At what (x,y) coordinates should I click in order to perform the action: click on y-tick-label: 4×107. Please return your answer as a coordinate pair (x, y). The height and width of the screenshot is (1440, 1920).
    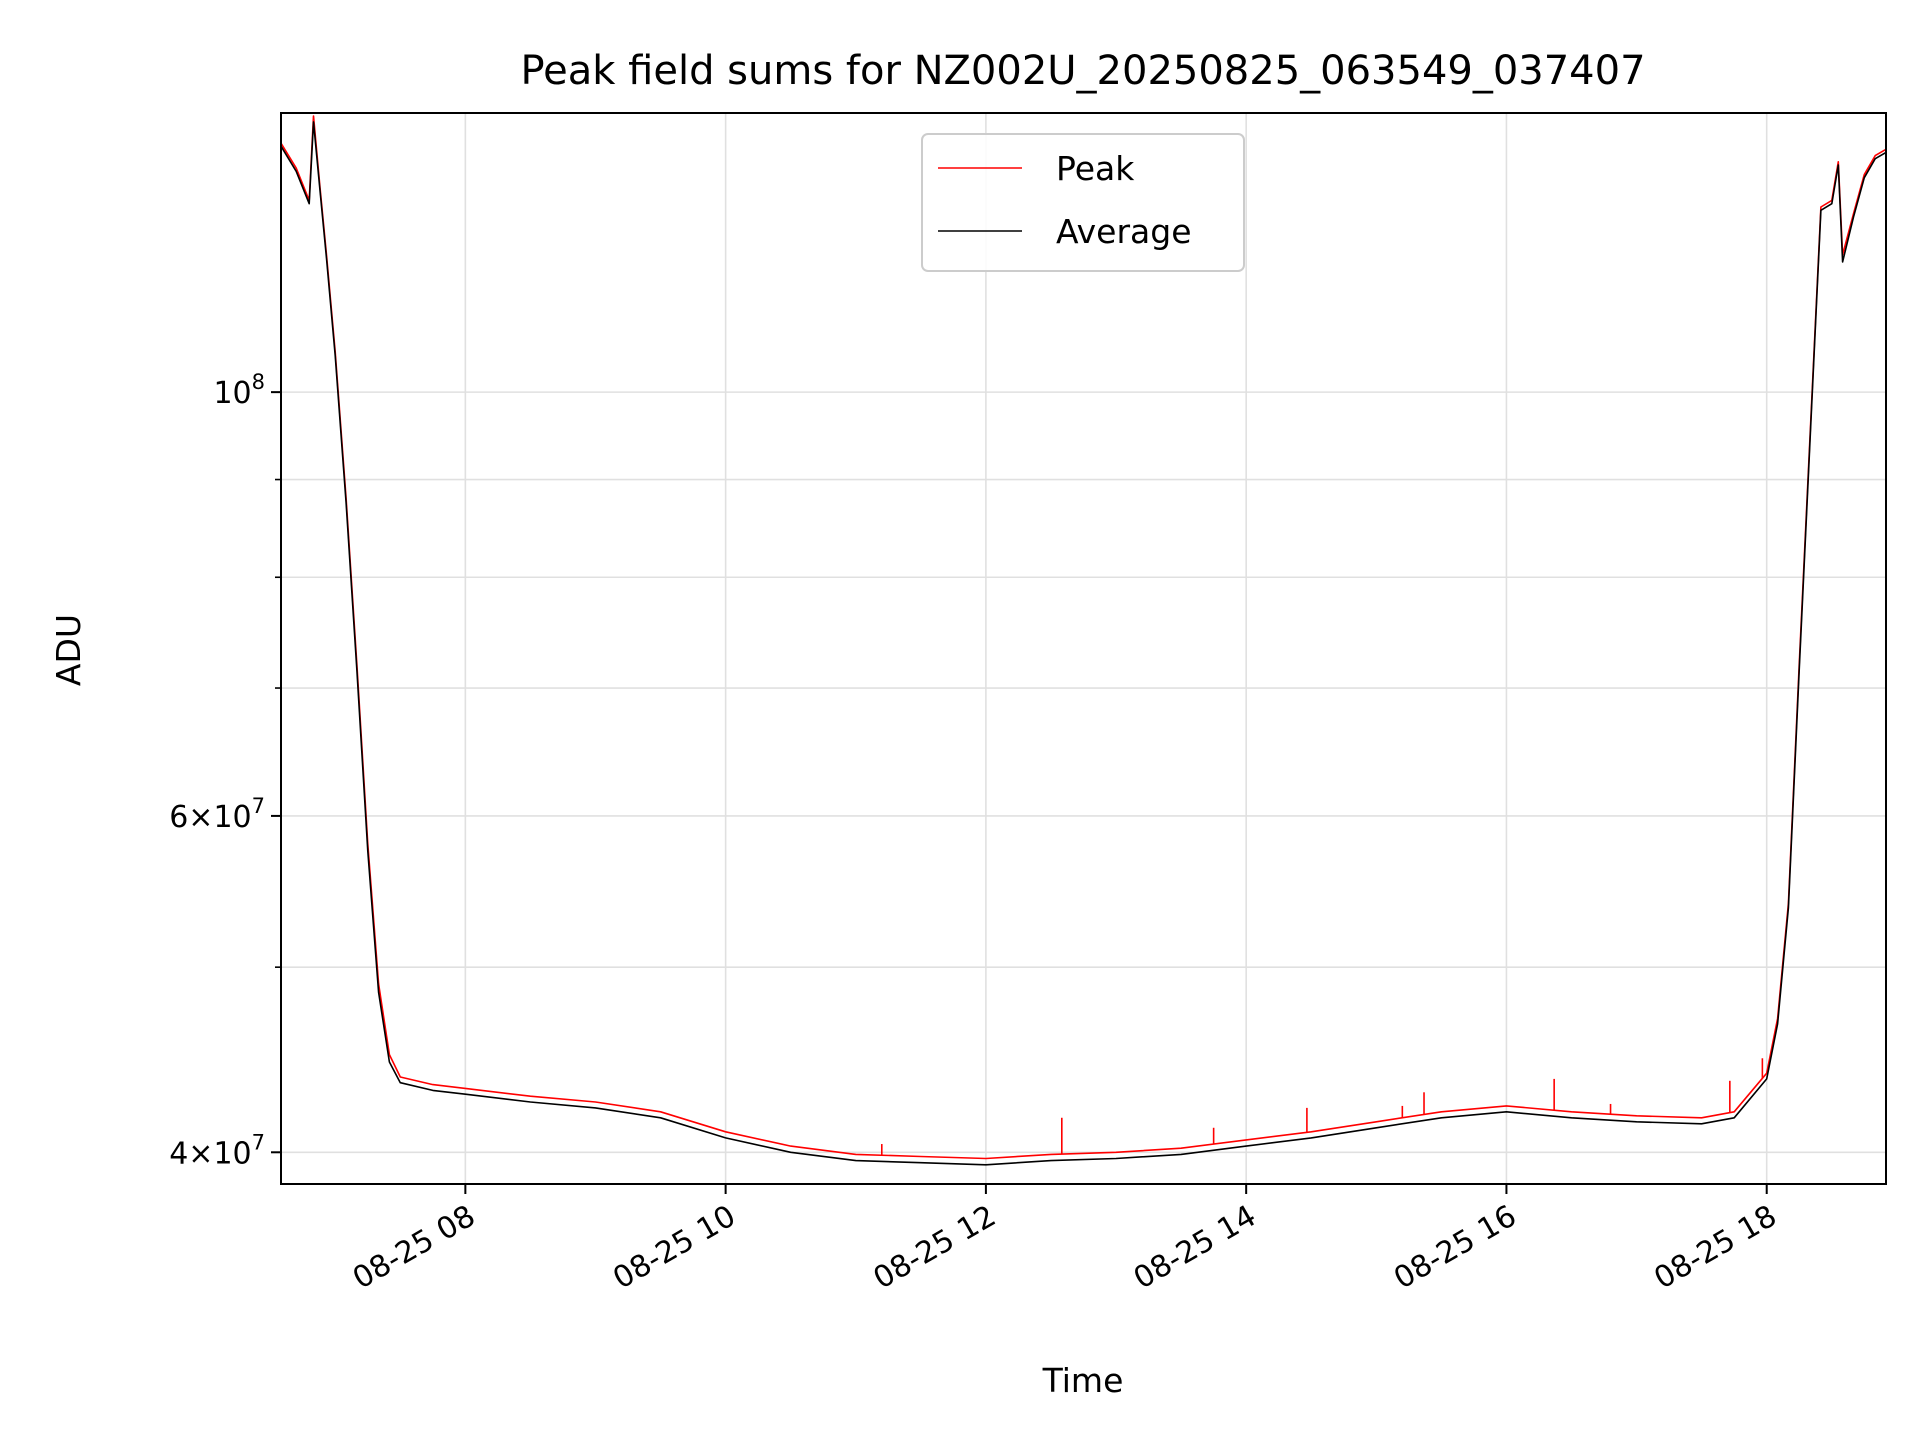
    Looking at the image, I should click on (217, 1150).